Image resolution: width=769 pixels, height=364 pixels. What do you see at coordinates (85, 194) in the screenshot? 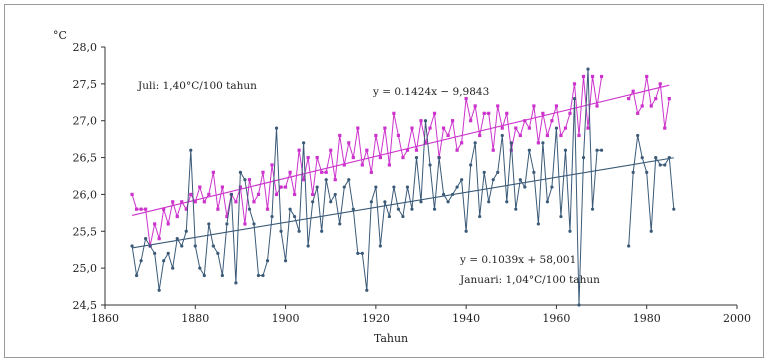
I see `y-tick-label: 26,0` at bounding box center [85, 194].